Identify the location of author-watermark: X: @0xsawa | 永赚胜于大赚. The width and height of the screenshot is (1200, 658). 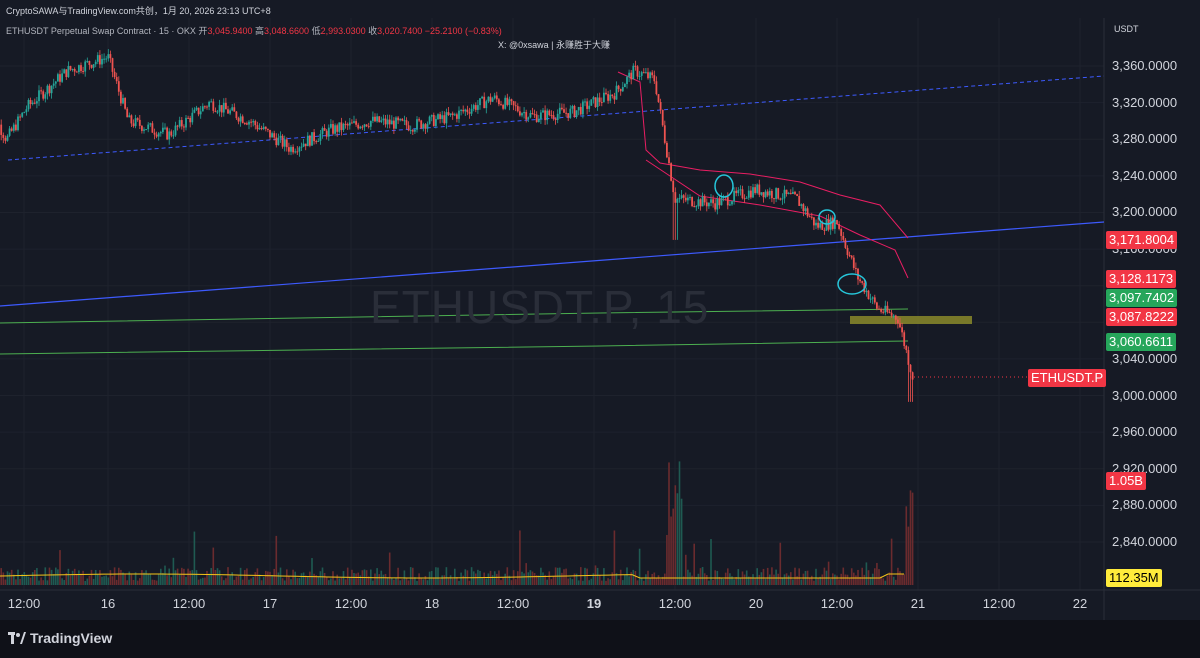
(554, 45).